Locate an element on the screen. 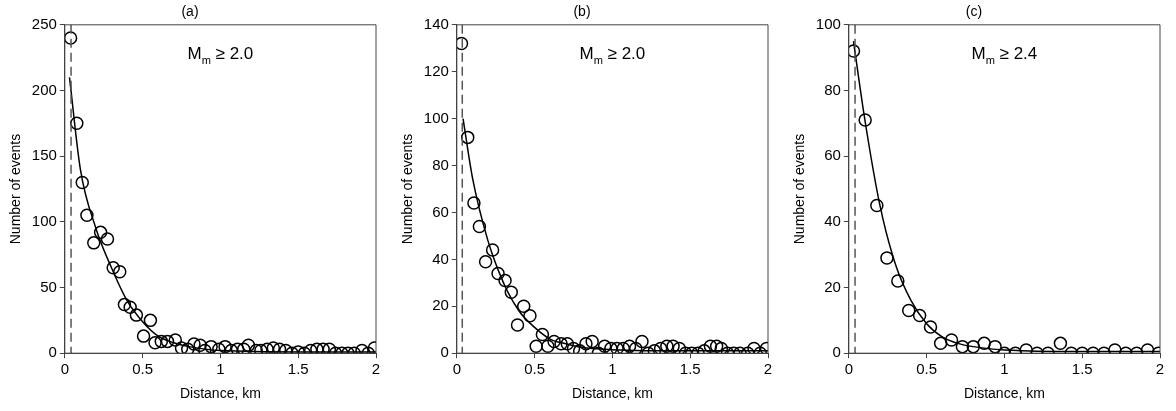 This screenshot has width=1176, height=411. chart-title: (b) is located at coordinates (582, 11).